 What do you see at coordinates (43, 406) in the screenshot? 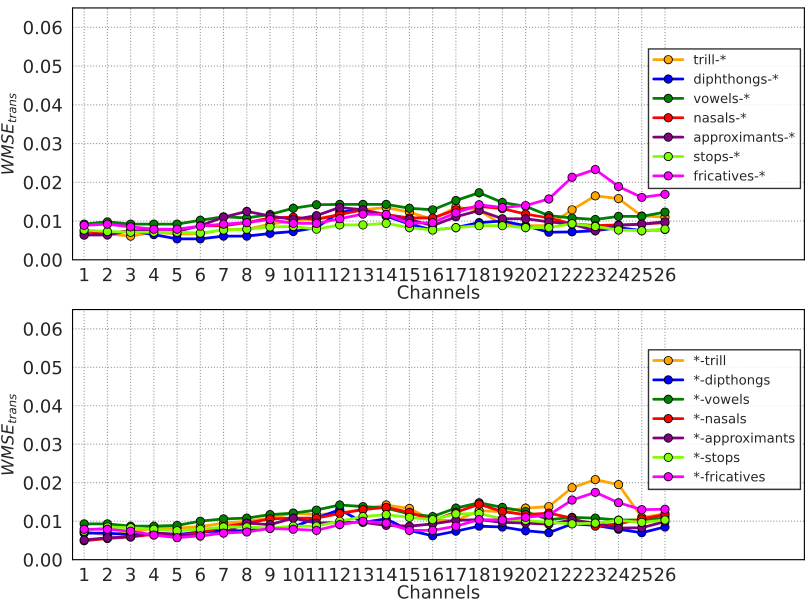
I see `y-tick-label: 0.04` at bounding box center [43, 406].